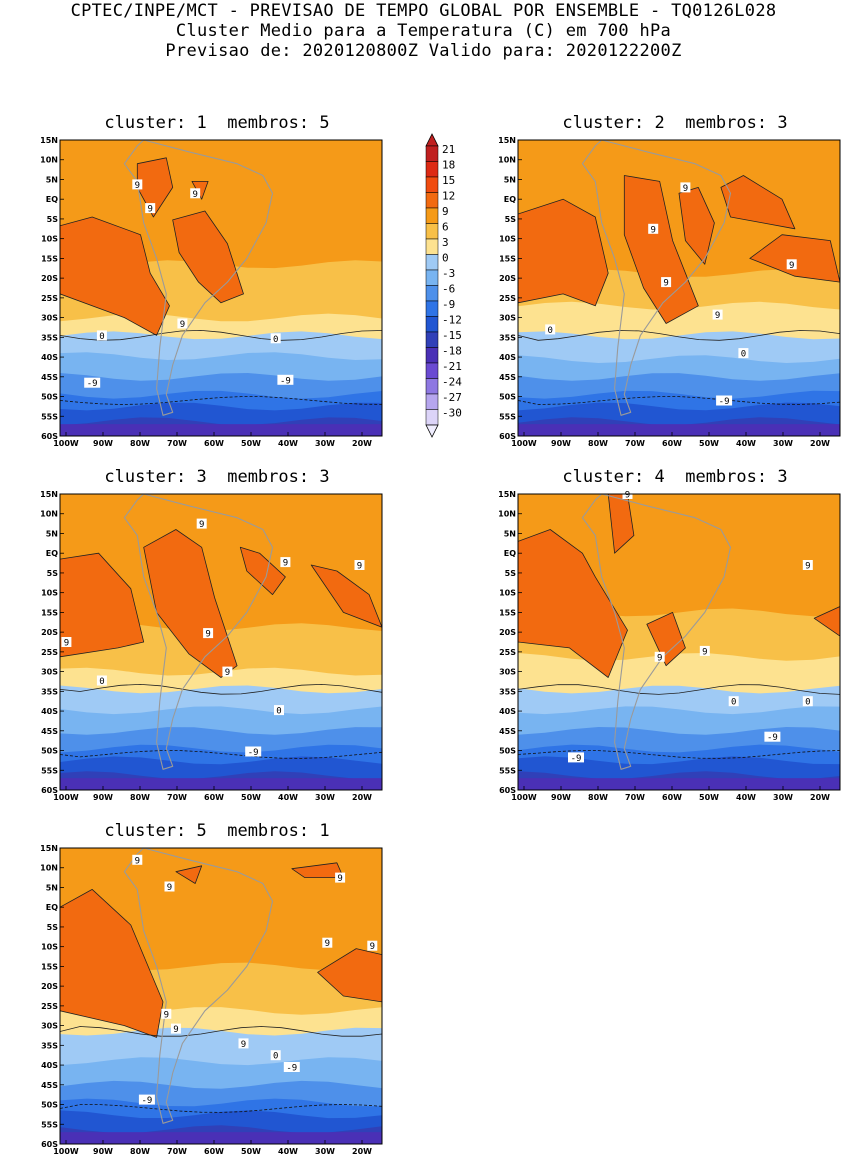  Describe the element at coordinates (49, 436) in the screenshot. I see `lat-tick-label: 60S` at that location.